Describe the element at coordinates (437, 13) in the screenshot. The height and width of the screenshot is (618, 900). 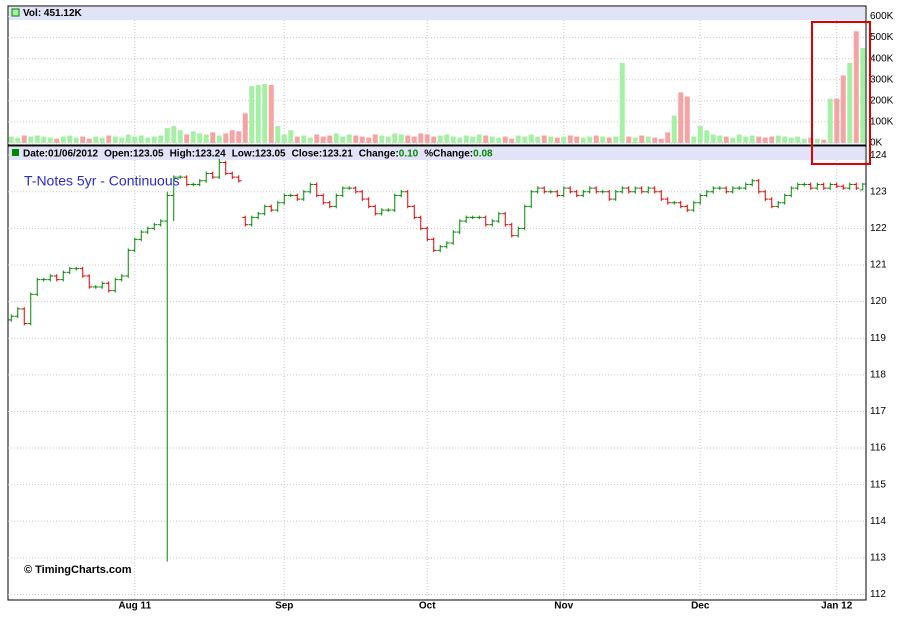
I see `panel-header` at that location.